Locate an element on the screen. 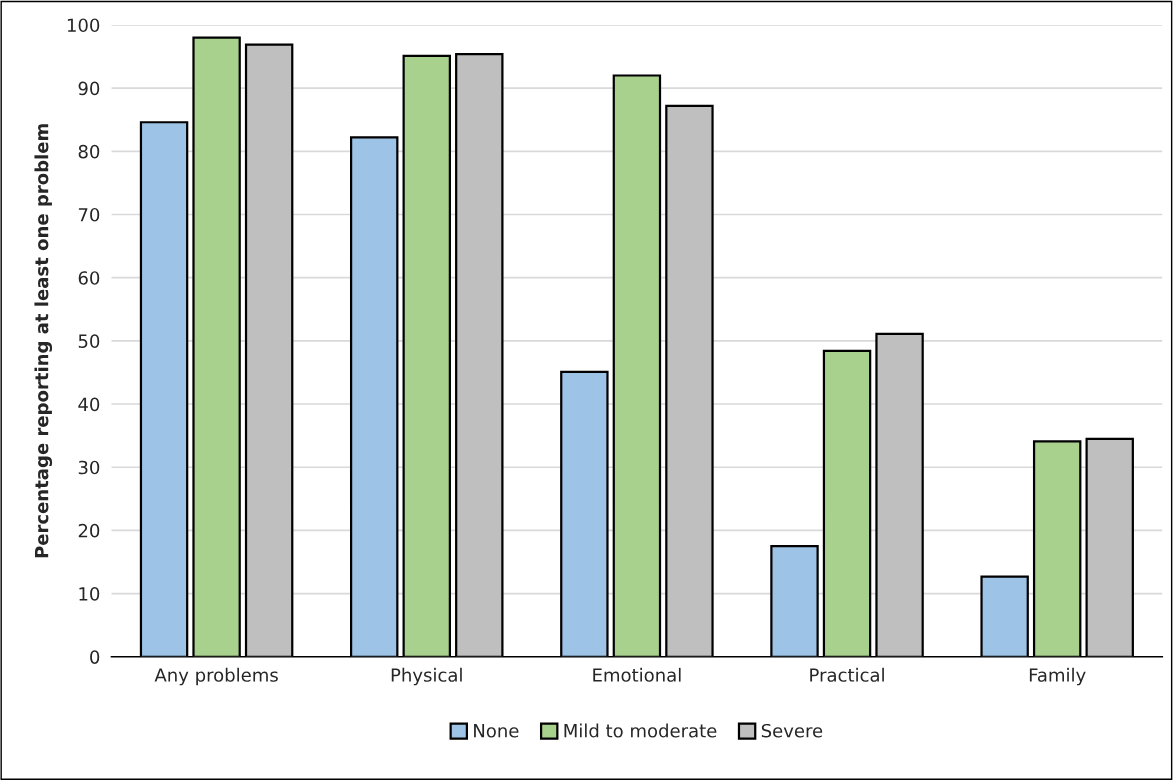  x-tick-label: Any problems is located at coordinates (216, 676).